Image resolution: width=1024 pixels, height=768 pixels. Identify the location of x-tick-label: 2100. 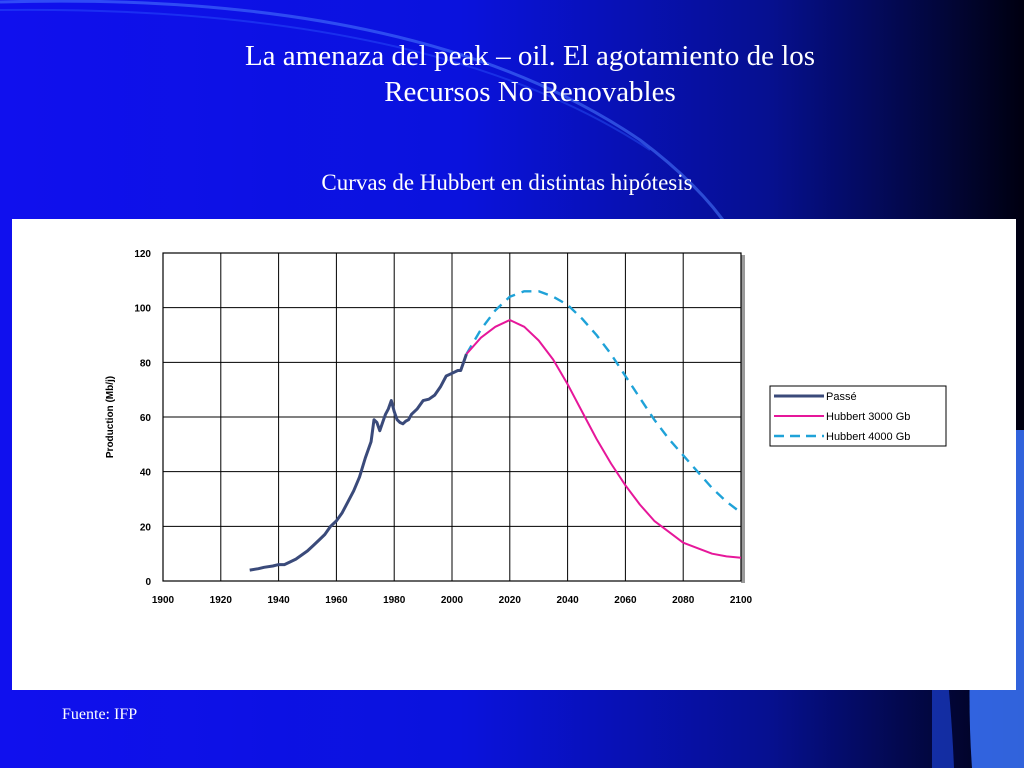
(741, 600).